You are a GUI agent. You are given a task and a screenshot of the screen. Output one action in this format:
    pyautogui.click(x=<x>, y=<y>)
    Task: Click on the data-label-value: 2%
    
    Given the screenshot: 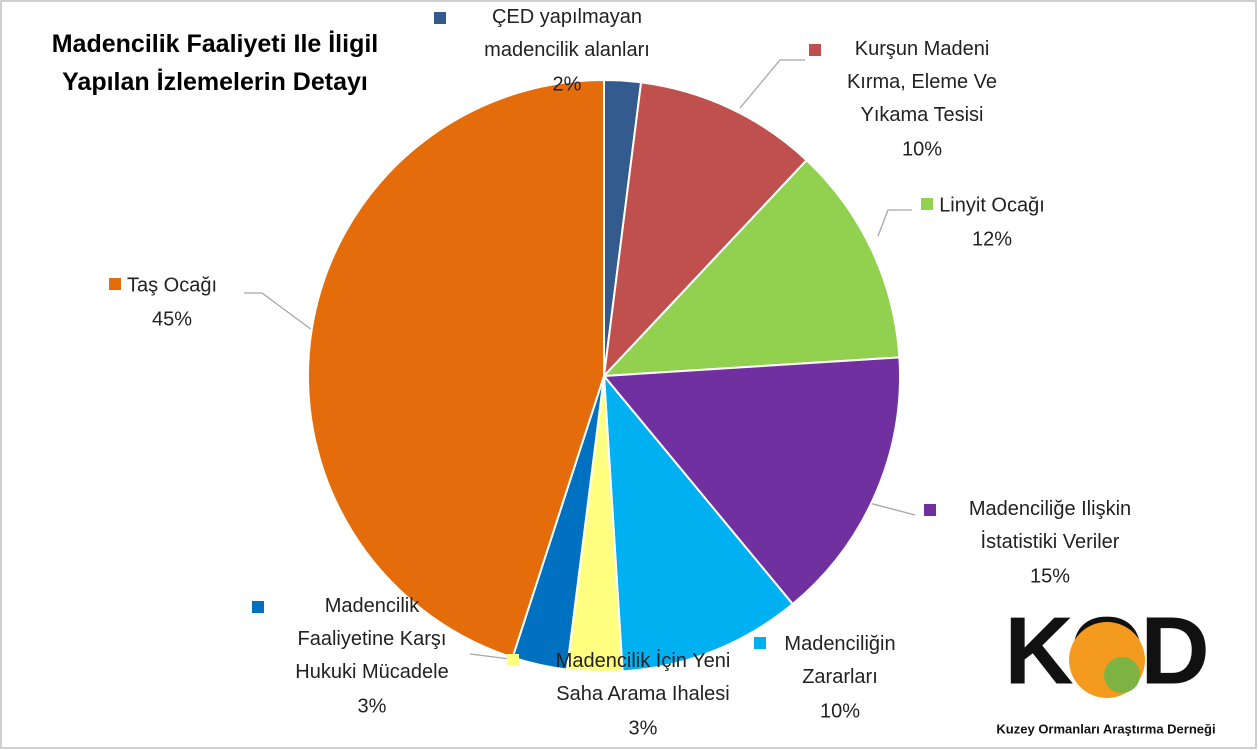 What is the action you would take?
    pyautogui.click(x=567, y=84)
    